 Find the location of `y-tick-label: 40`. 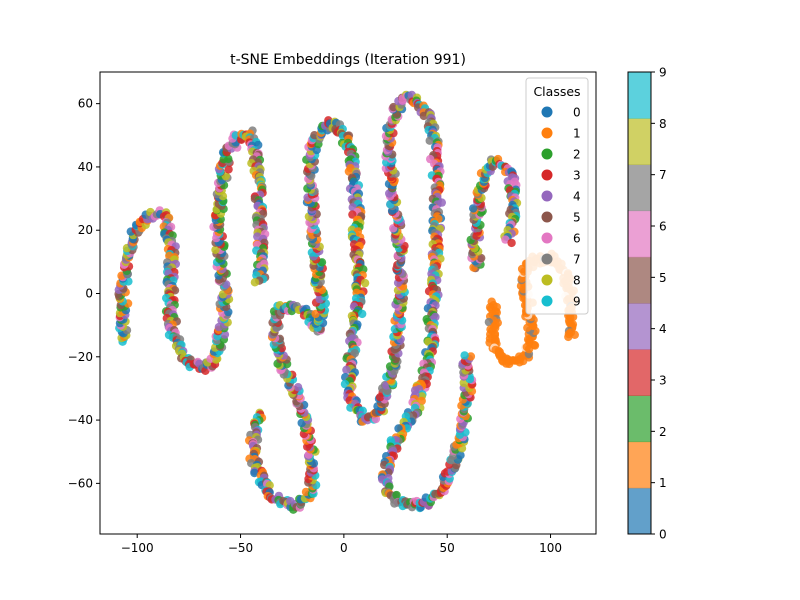

y-tick-label: 40 is located at coordinates (85, 167).